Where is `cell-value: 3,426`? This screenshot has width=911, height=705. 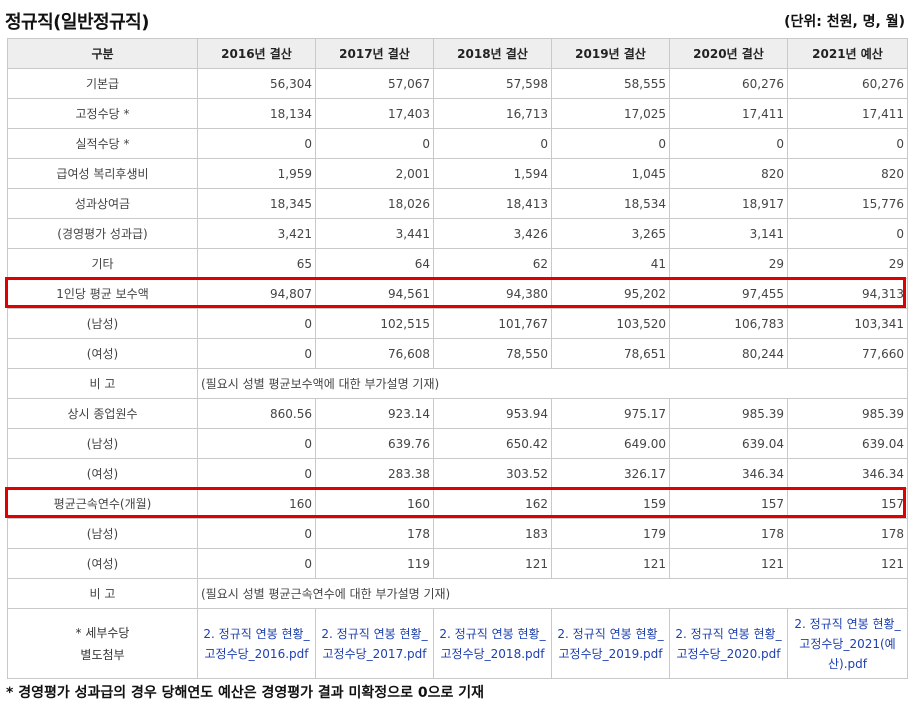
cell-value: 3,426 is located at coordinates (492, 233).